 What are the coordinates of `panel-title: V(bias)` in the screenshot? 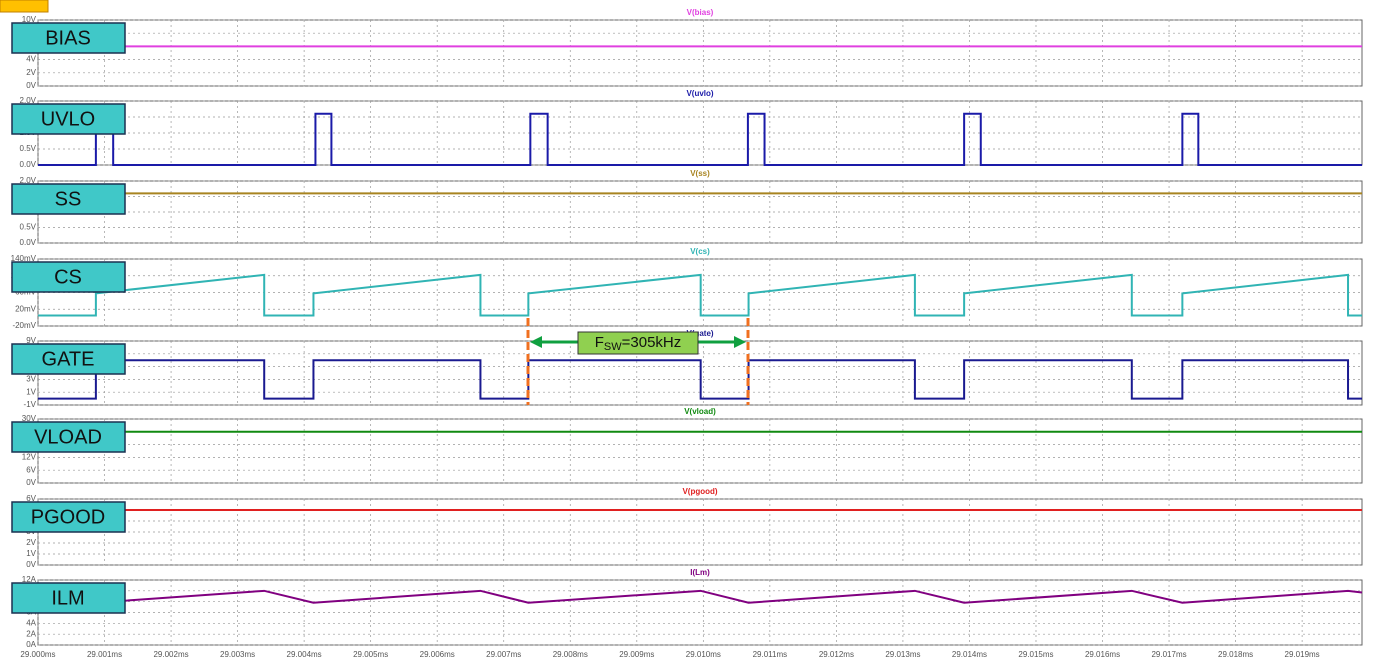 It's located at (700, 12).